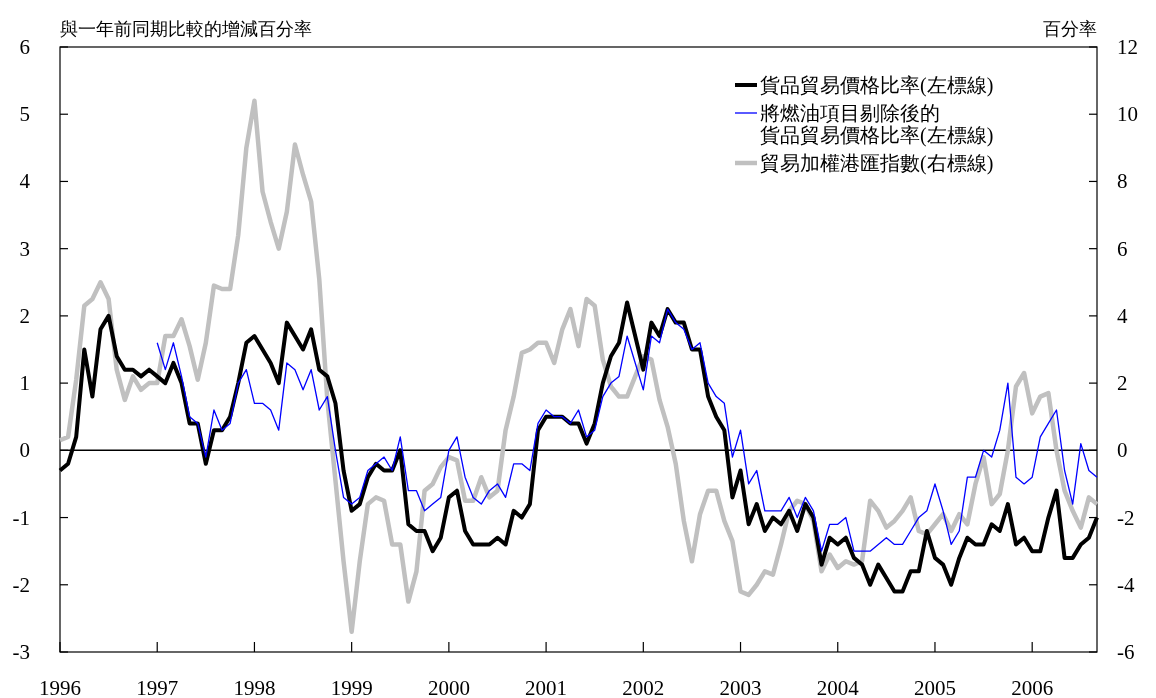 The width and height of the screenshot is (1156, 698). Describe the element at coordinates (1122, 181) in the screenshot. I see `y2-tick-label: 8` at that location.